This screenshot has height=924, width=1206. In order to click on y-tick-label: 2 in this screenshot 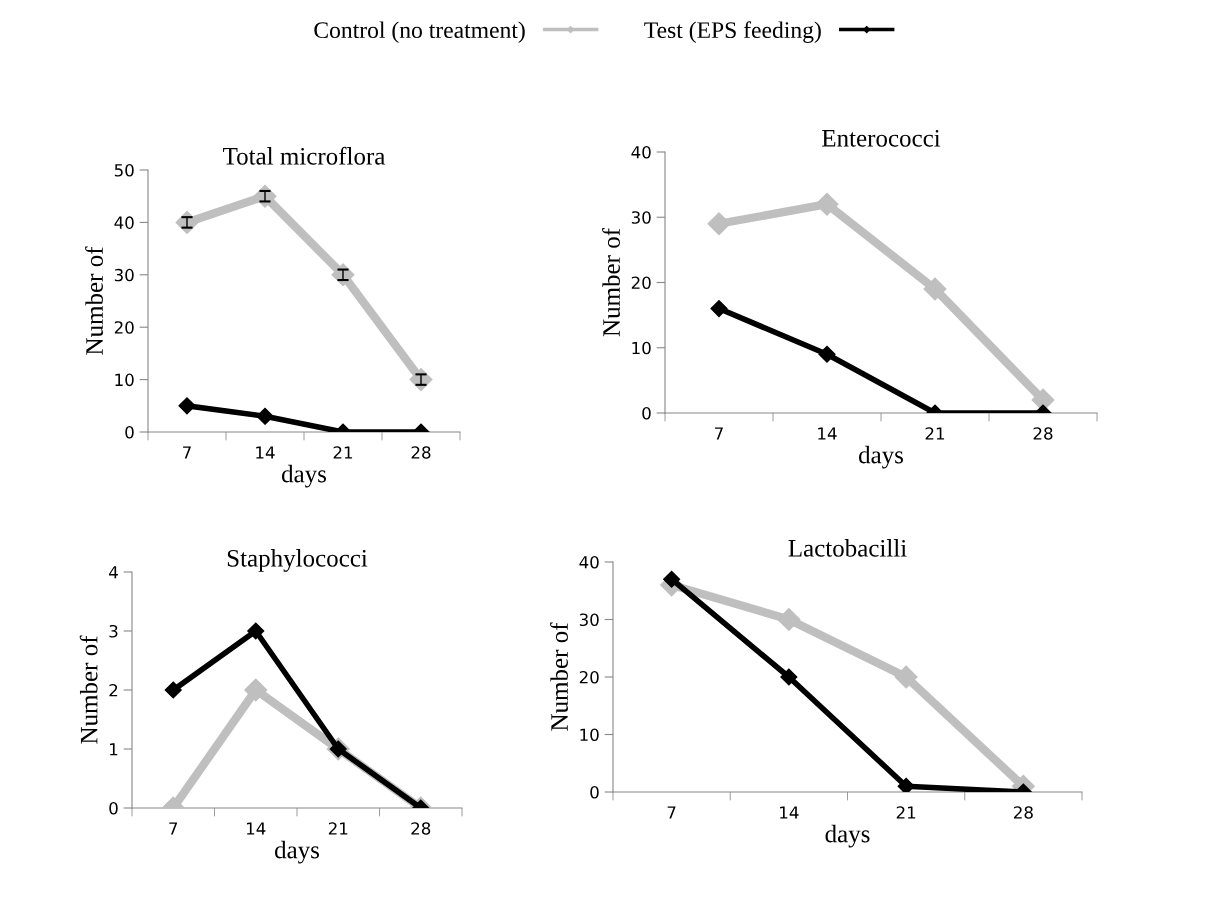, I will do `click(113, 690)`.